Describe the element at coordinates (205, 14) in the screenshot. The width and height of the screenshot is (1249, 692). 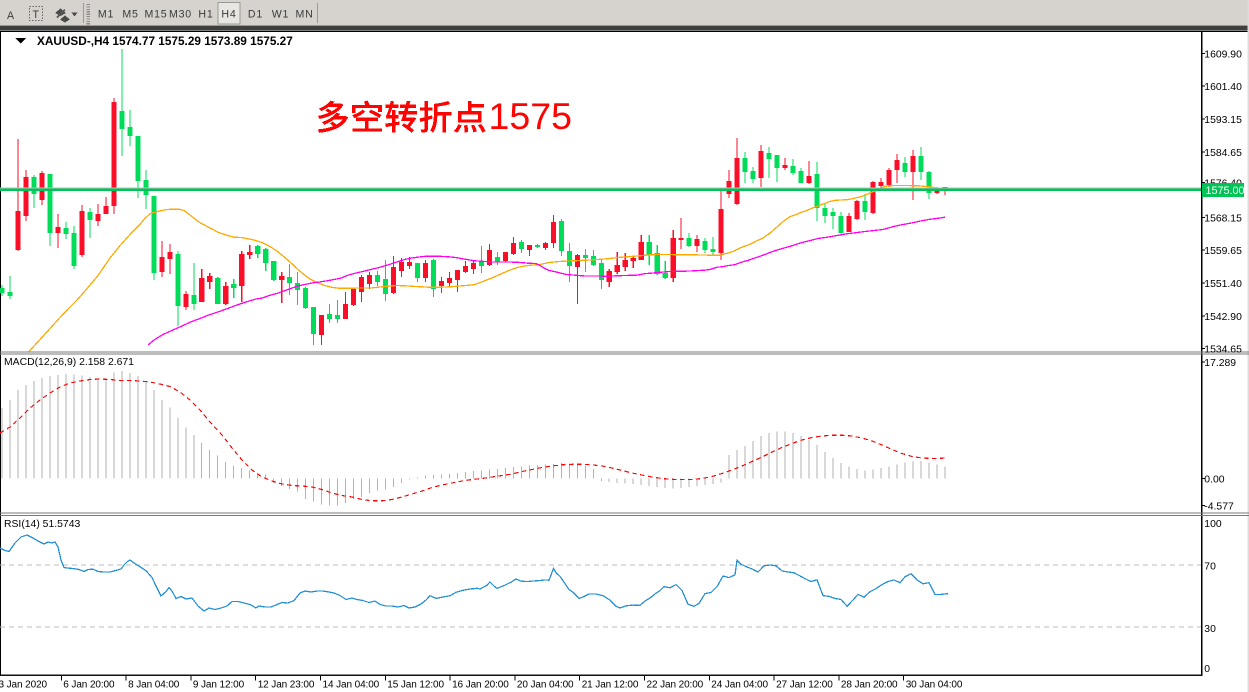
I see `svg-text: H1` at that location.